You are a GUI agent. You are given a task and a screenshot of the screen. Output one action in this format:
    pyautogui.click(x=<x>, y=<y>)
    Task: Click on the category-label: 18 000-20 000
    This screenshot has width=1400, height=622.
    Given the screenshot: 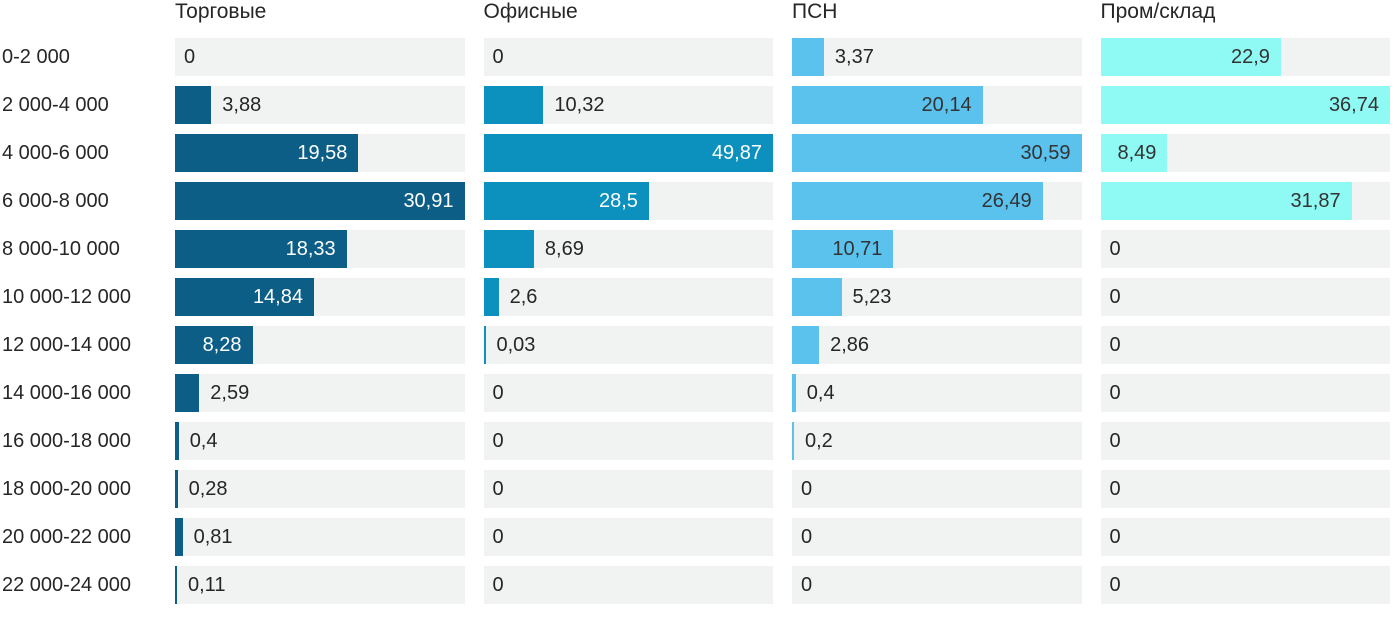 What is the action you would take?
    pyautogui.click(x=67, y=488)
    